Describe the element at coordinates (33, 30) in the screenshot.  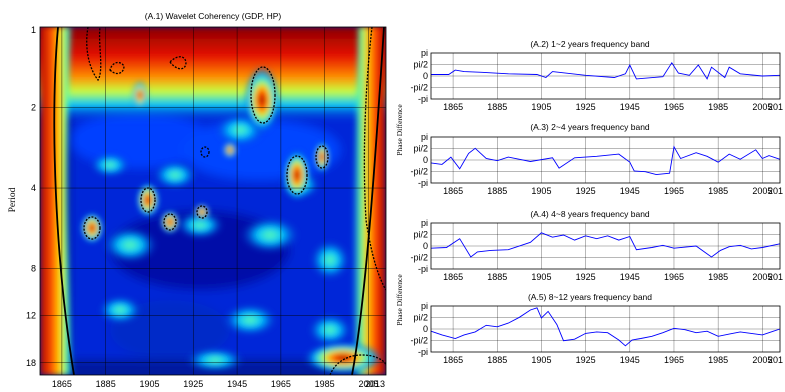
I see `heatmap-y-tick: 1` at that location.